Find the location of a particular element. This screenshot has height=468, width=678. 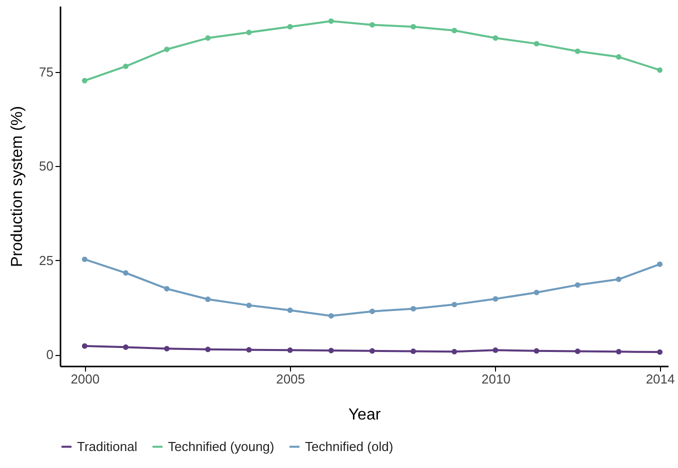

y-tick-label: 50 is located at coordinates (46, 166).